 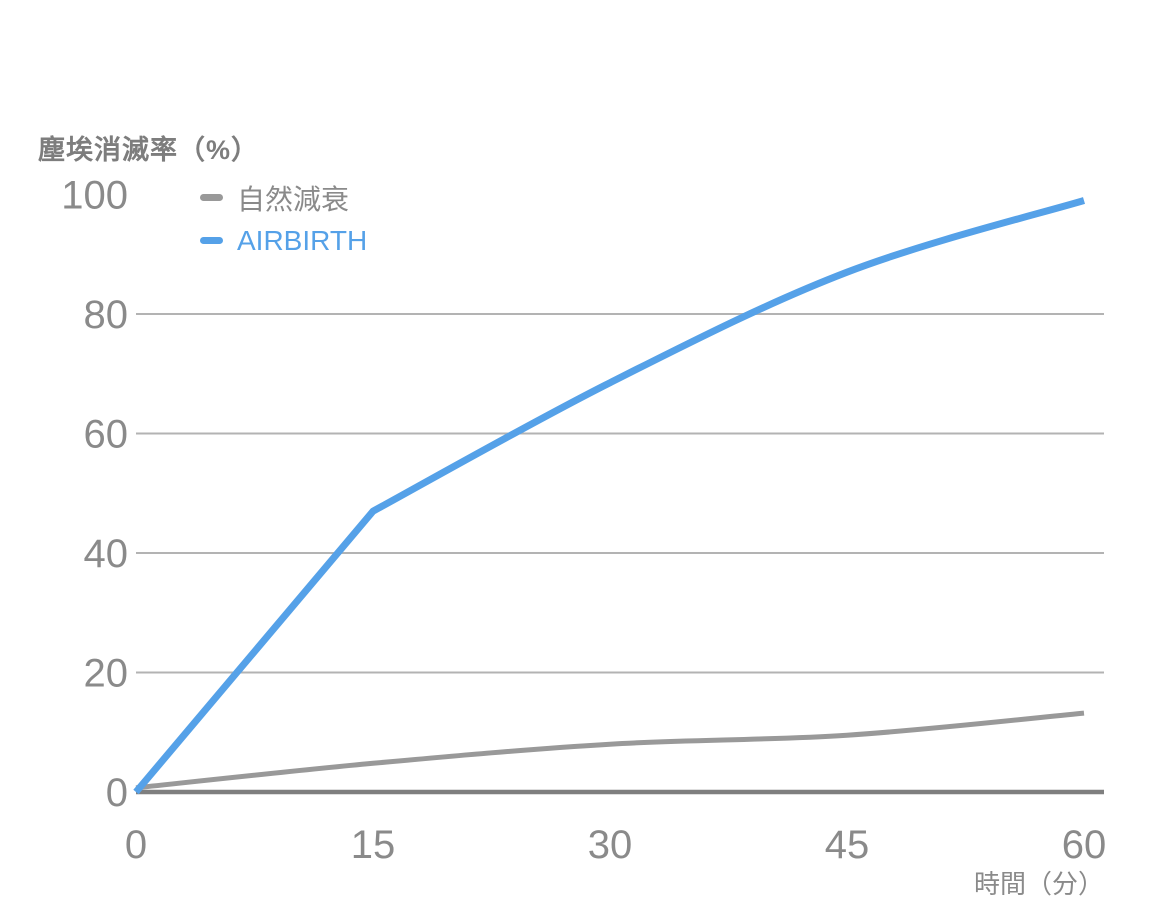 I want to click on y-tick-label-60: 60, so click(x=106, y=435).